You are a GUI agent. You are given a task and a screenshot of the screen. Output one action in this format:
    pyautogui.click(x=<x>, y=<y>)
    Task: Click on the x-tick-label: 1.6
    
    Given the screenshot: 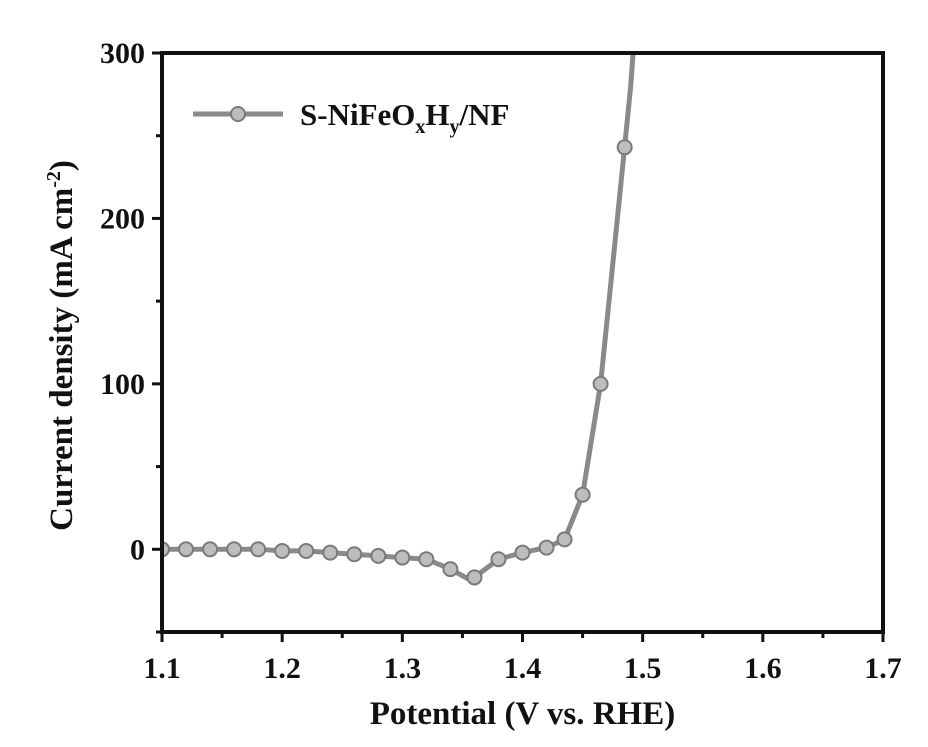 What is the action you would take?
    pyautogui.click(x=763, y=668)
    